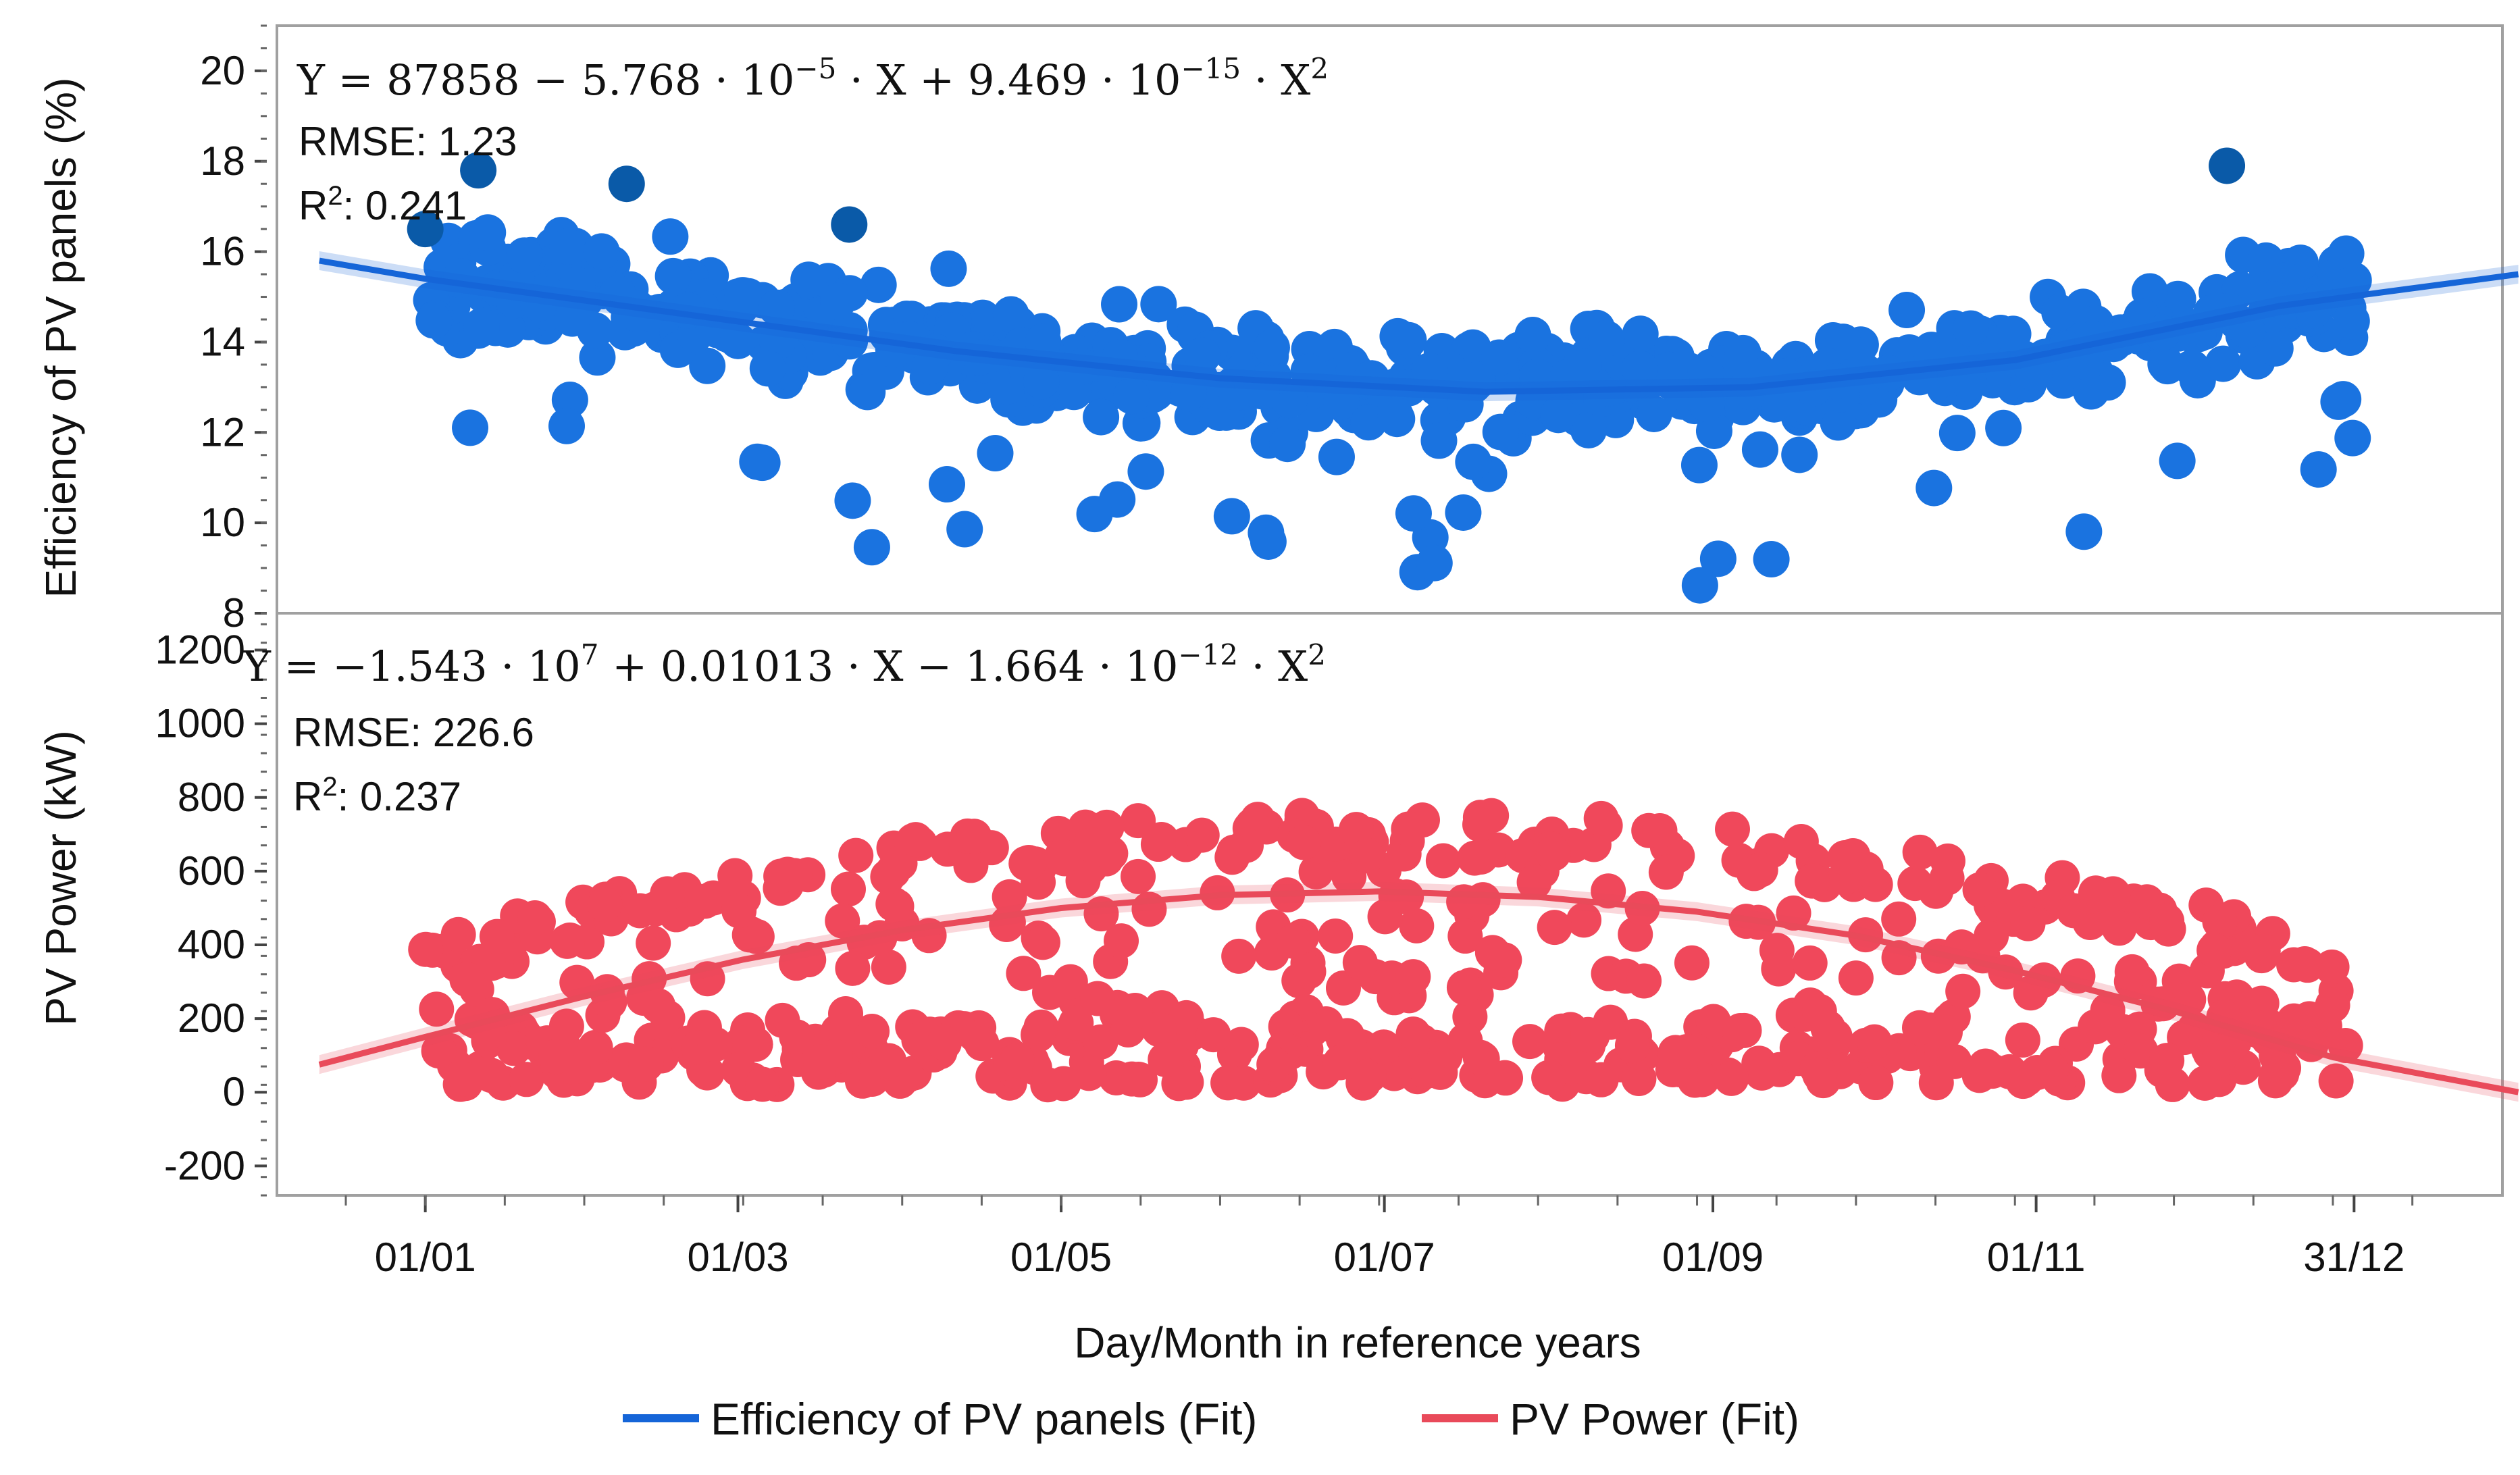 This screenshot has height=1475, width=2520. Describe the element at coordinates (60, 338) in the screenshot. I see `efficiency-y-axis-title: Efficiency of PV panels (%)` at that location.